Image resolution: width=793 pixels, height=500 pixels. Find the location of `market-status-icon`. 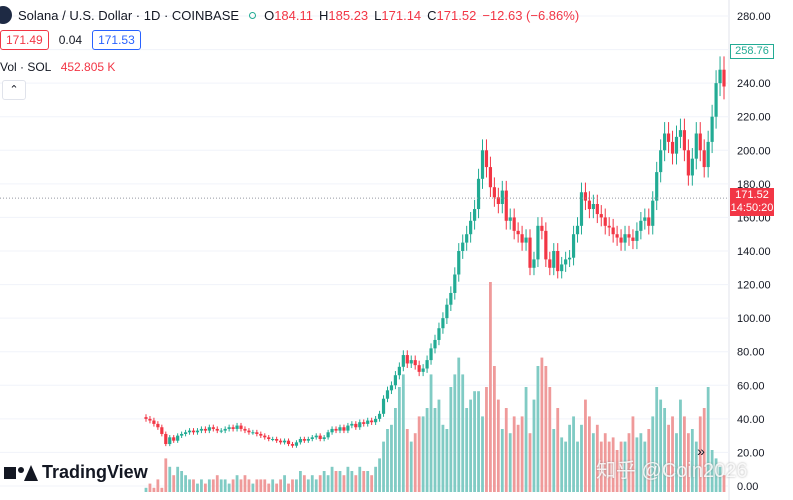

market-status-icon is located at coordinates (253, 15).